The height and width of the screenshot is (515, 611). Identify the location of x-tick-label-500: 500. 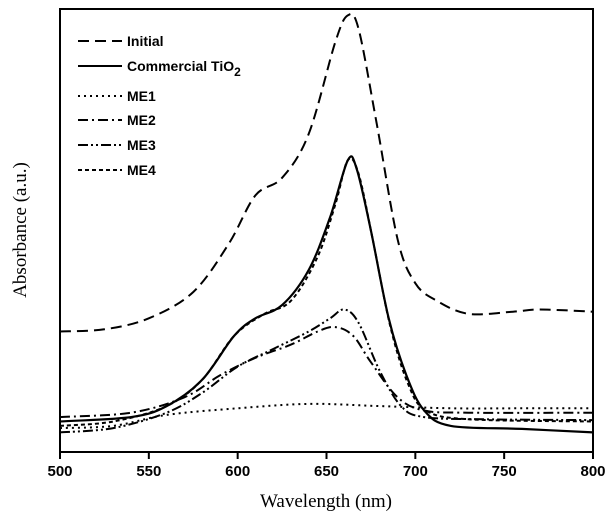
(59, 471).